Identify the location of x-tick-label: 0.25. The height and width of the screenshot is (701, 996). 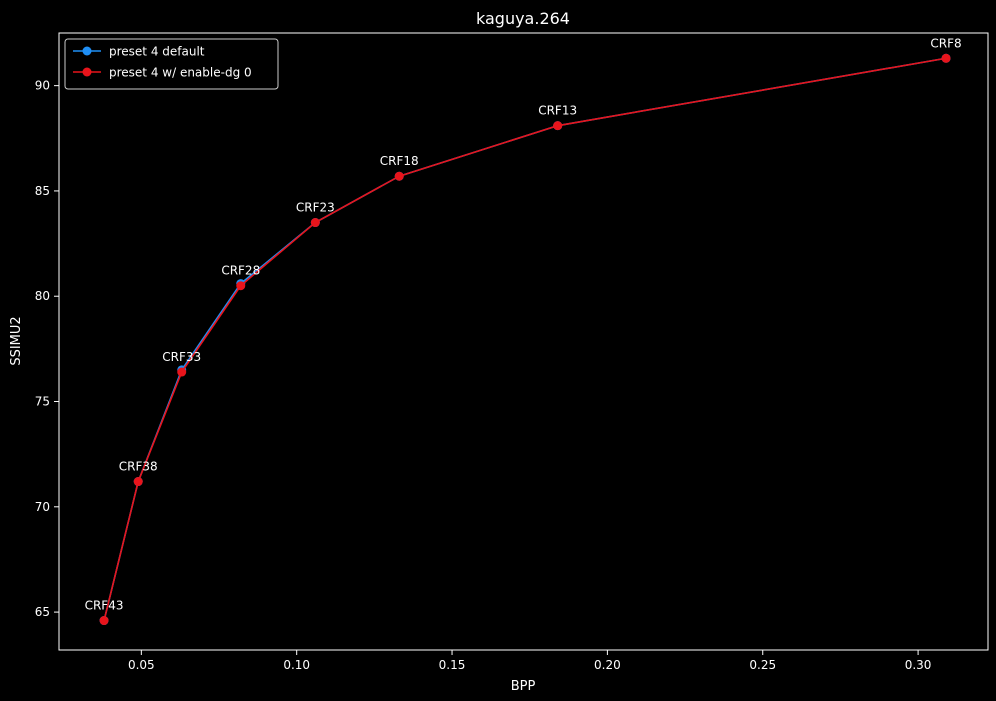
(762, 665).